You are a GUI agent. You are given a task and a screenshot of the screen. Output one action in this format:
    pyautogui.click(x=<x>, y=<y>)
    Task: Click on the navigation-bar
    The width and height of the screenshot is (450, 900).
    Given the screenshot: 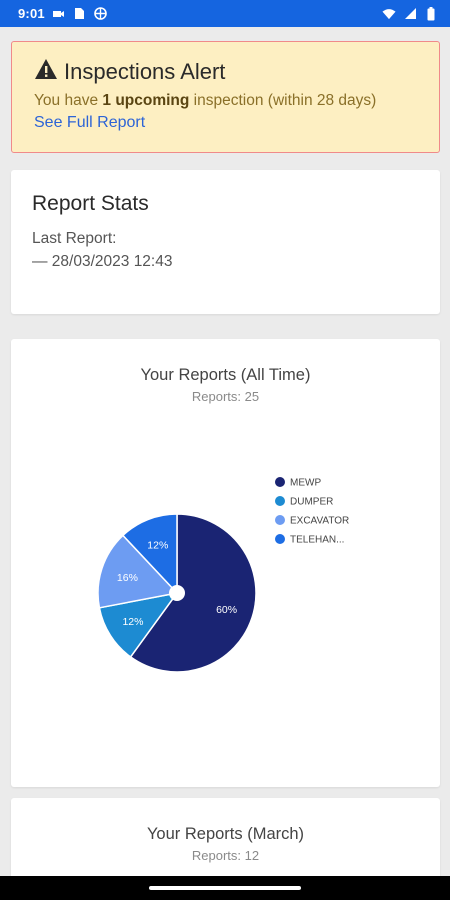 What is the action you would take?
    pyautogui.click(x=225, y=888)
    